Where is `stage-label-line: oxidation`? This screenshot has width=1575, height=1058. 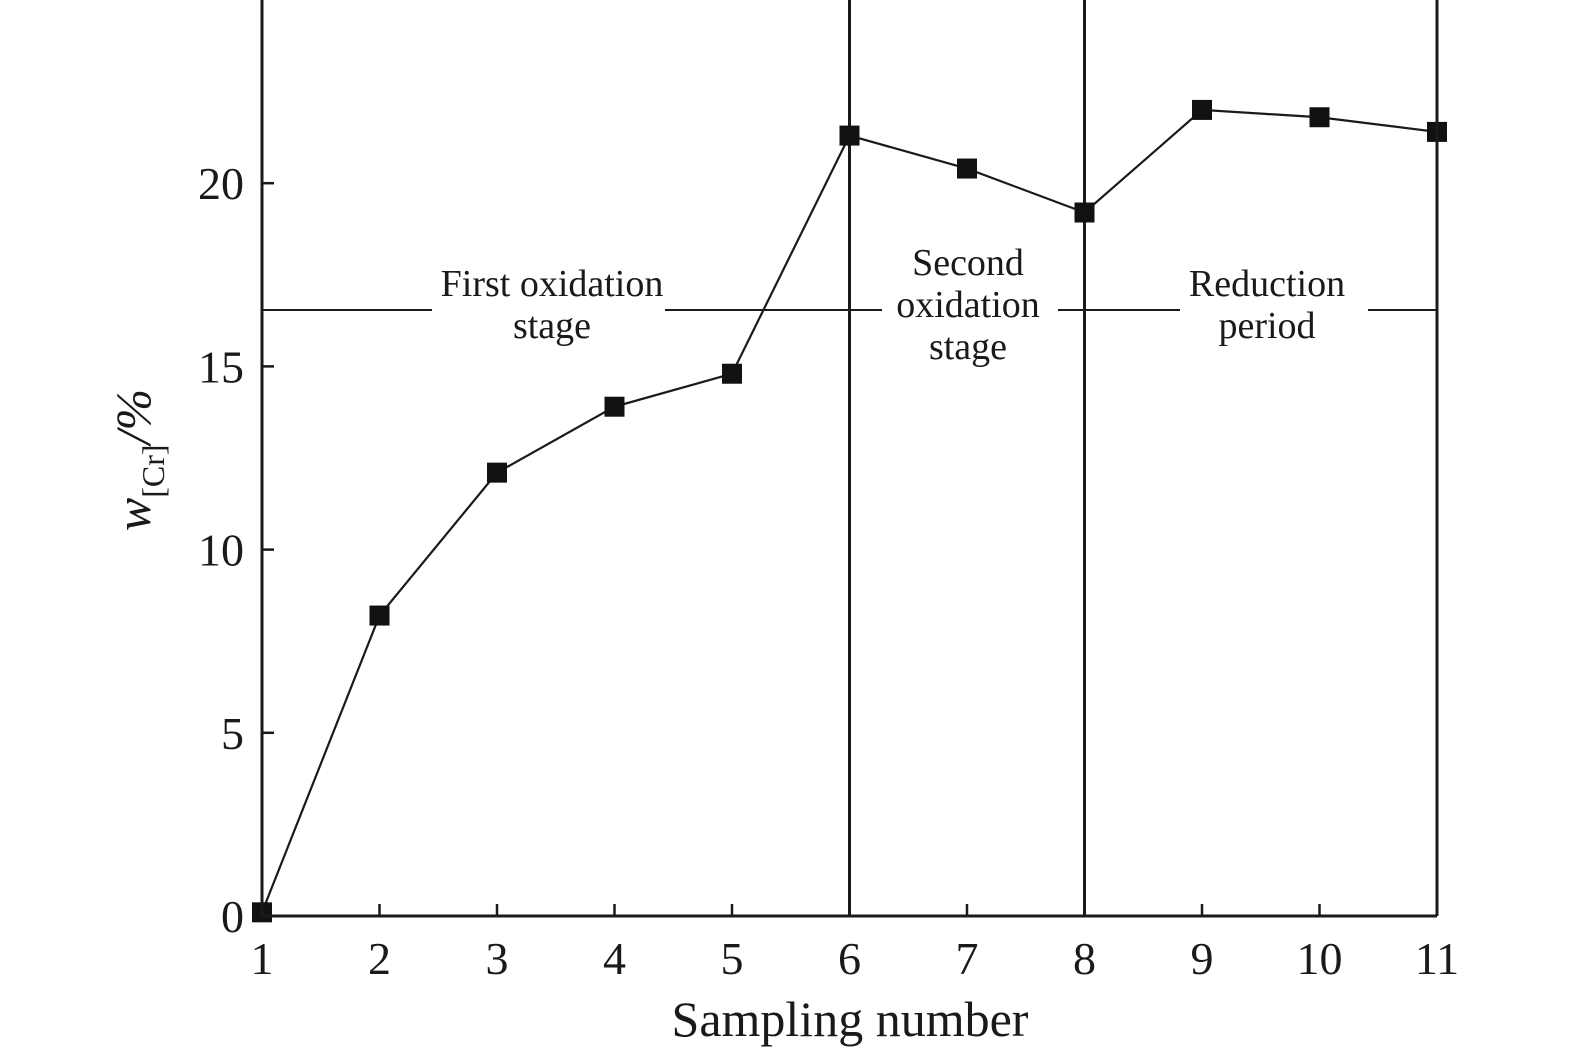 stage-label-line: oxidation is located at coordinates (968, 305).